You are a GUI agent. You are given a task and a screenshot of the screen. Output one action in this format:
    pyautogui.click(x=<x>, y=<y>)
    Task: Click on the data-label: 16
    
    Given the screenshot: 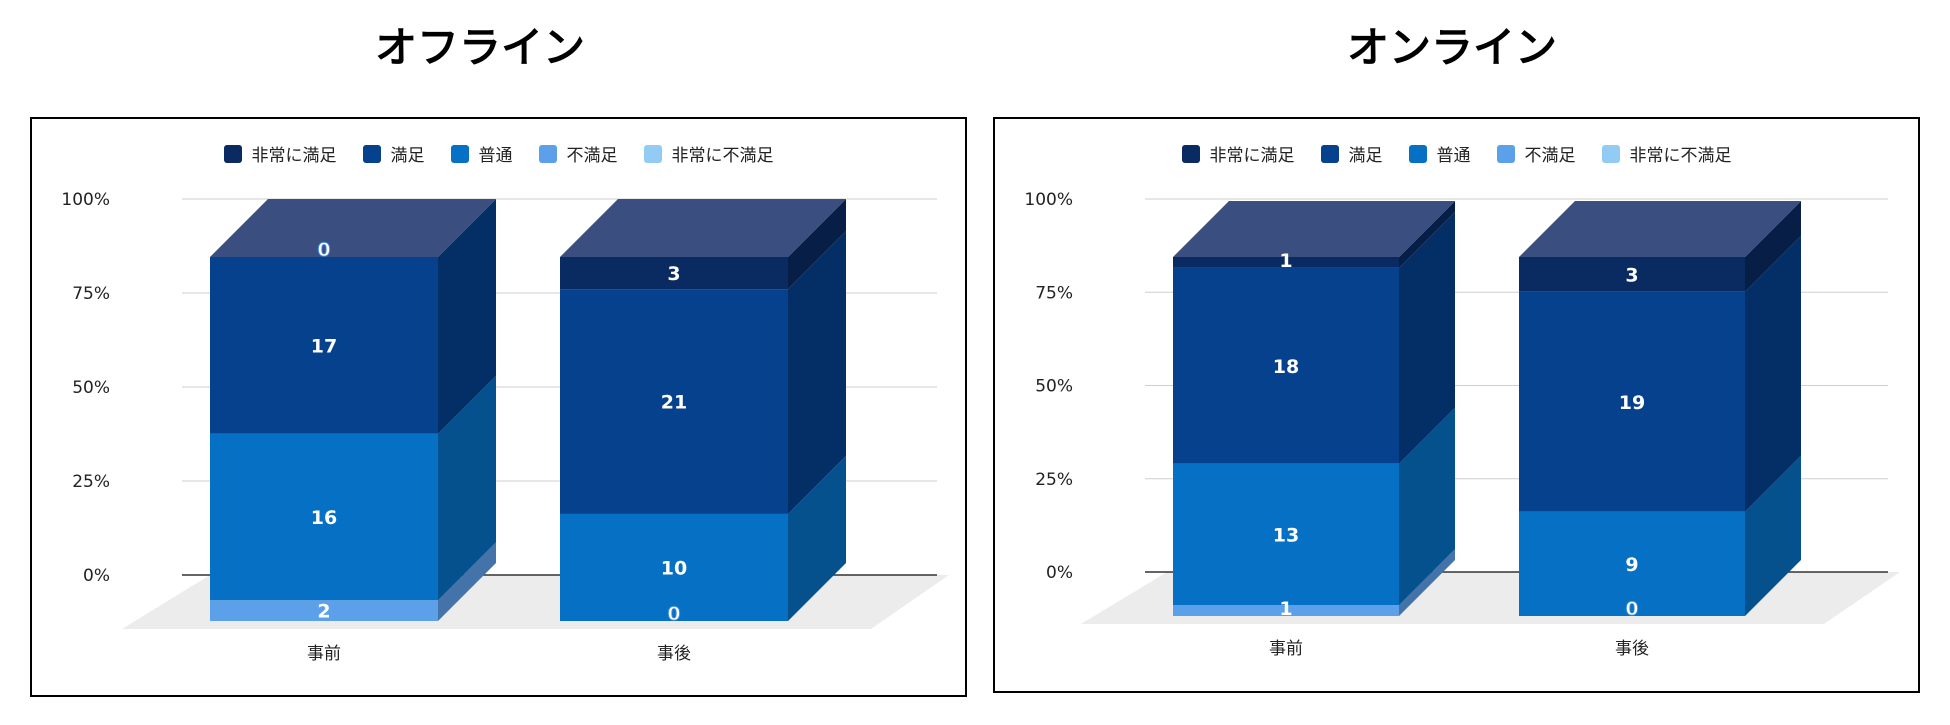 What is the action you would take?
    pyautogui.click(x=324, y=518)
    